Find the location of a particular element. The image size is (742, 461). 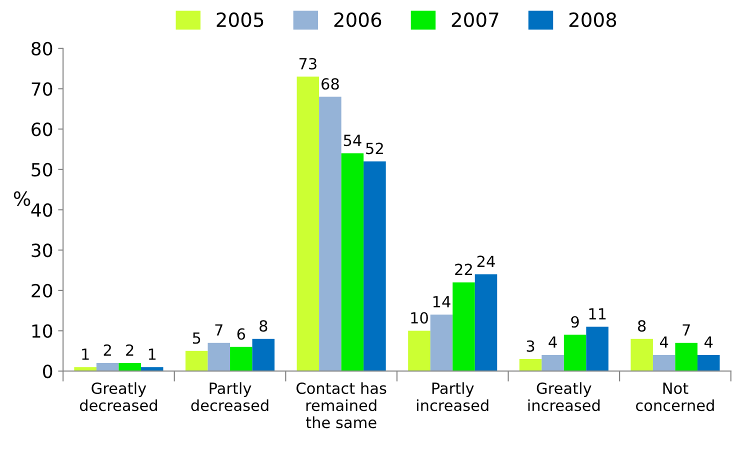

y-tick-label: 60 is located at coordinates (42, 129).